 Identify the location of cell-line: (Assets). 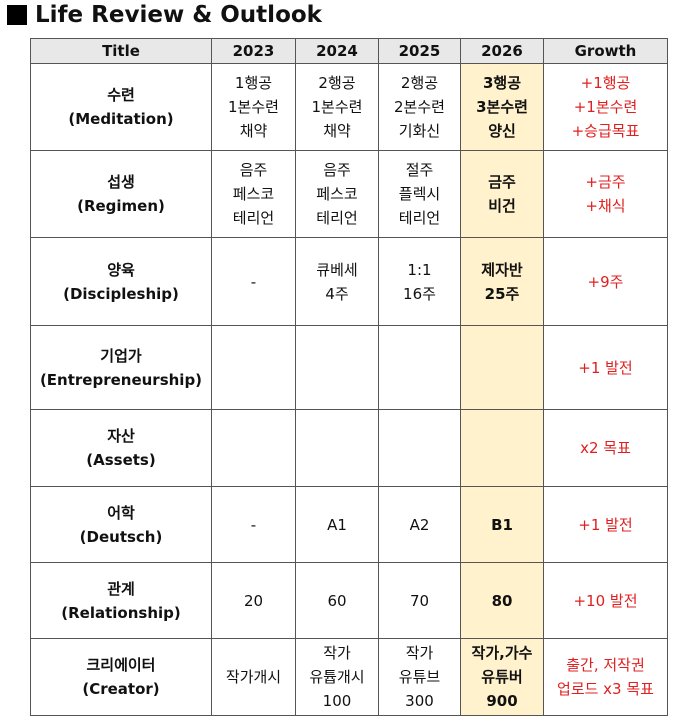
(121, 460).